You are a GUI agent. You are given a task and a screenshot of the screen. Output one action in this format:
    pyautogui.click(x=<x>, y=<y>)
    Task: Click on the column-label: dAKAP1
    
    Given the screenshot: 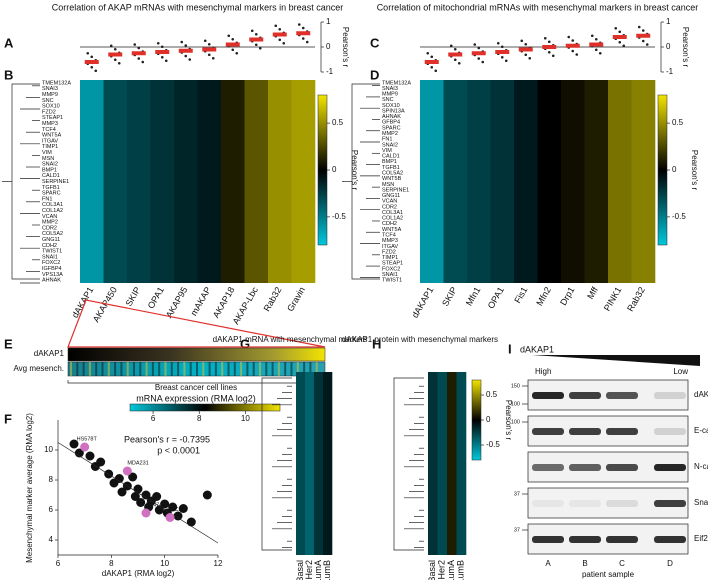 What is the action you would take?
    pyautogui.click(x=83, y=302)
    